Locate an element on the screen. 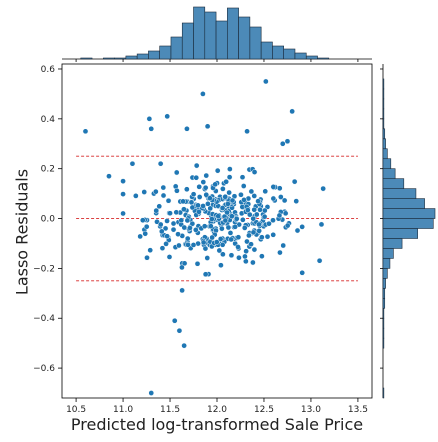 The height and width of the screenshot is (442, 438). x-tick-label: 11.5 is located at coordinates (170, 410).